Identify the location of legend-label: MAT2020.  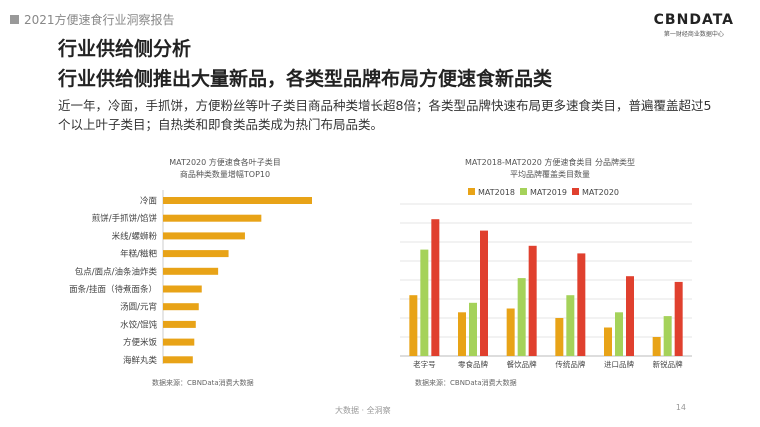
(600, 192).